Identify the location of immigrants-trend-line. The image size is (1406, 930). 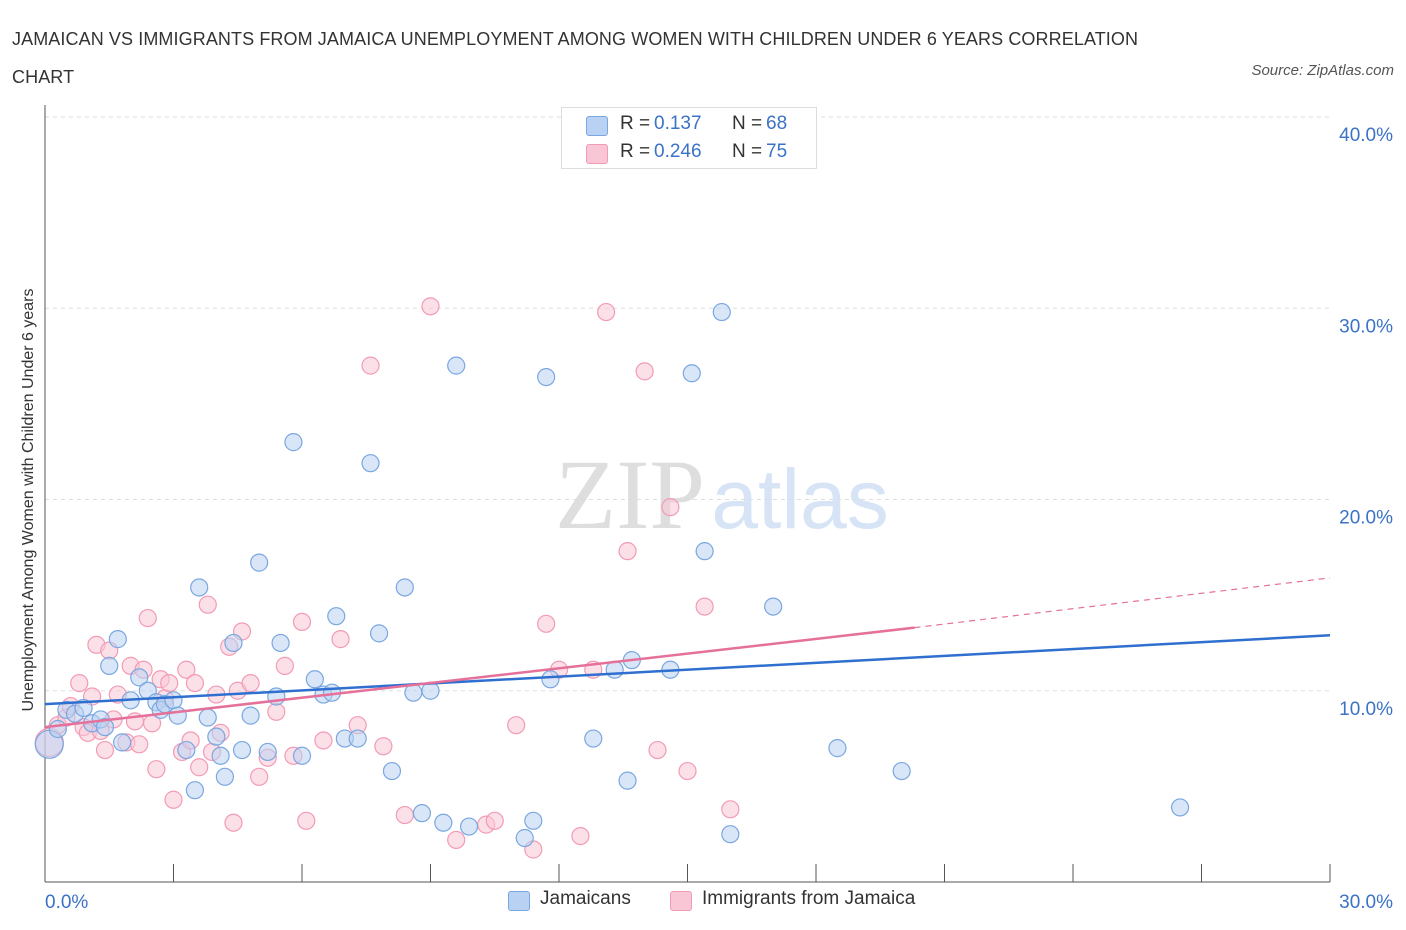
(479, 677).